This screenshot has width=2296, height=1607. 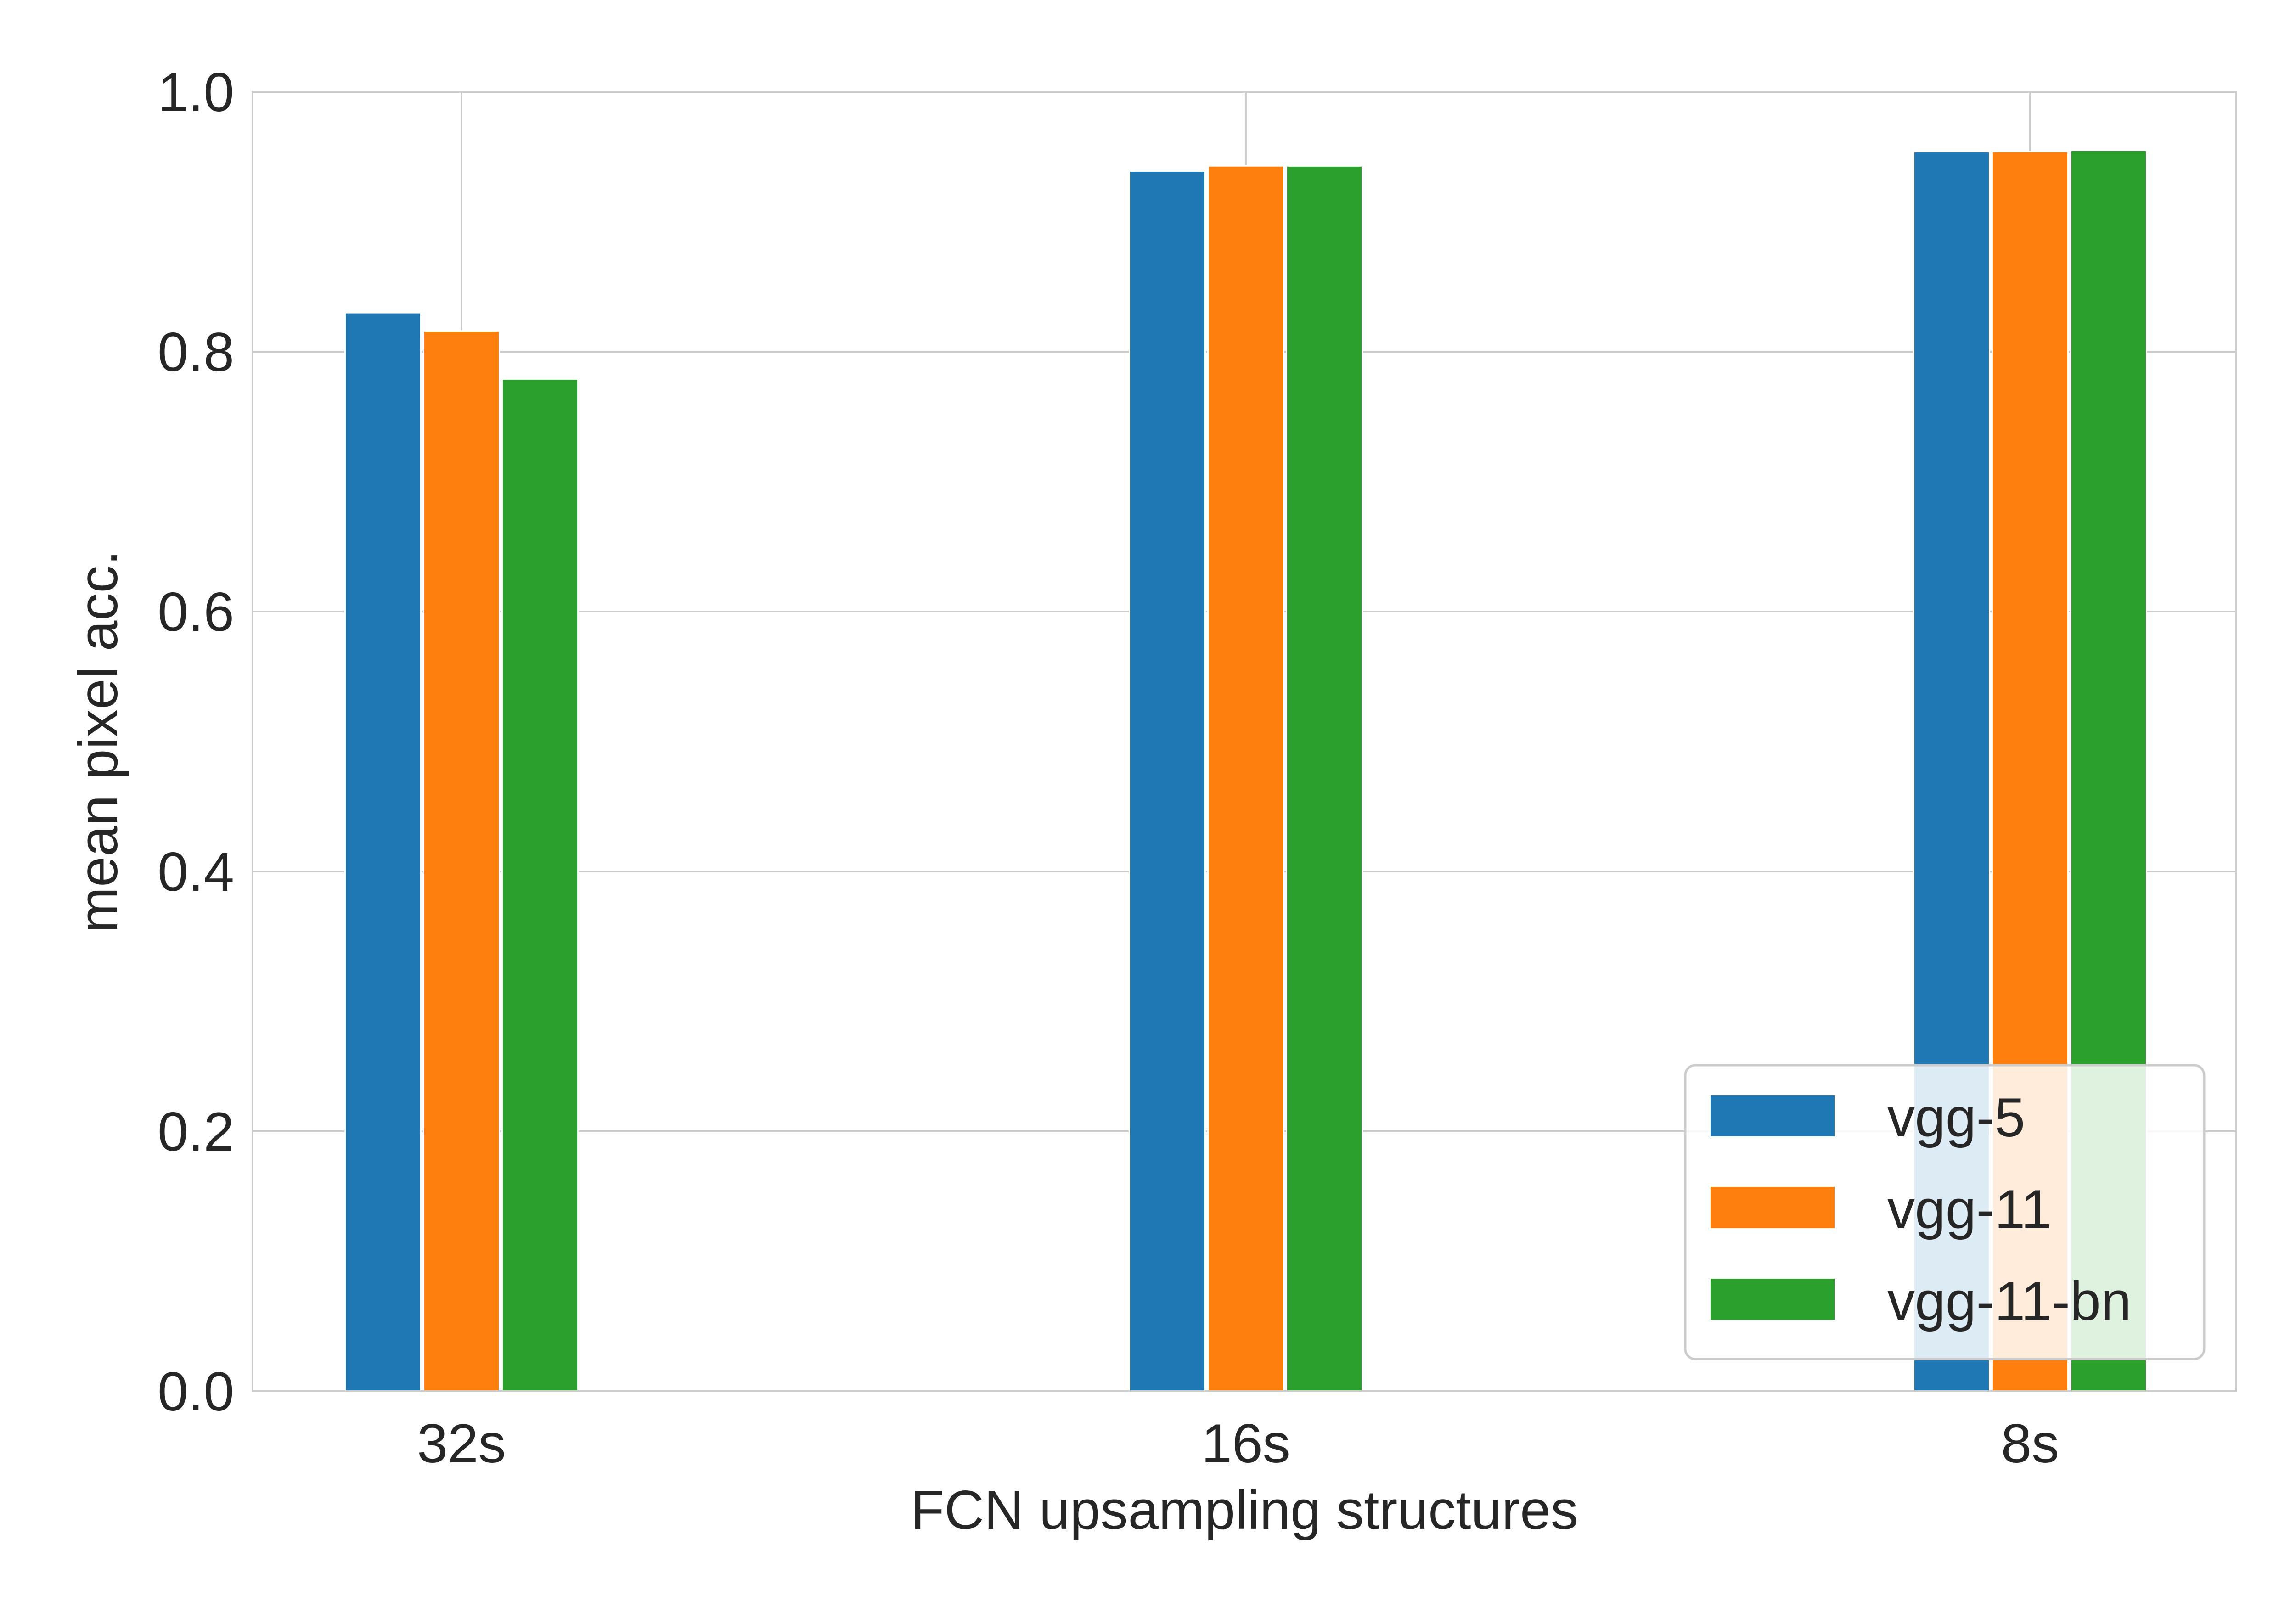 I want to click on y-tick-label: 0.4, so click(x=196, y=872).